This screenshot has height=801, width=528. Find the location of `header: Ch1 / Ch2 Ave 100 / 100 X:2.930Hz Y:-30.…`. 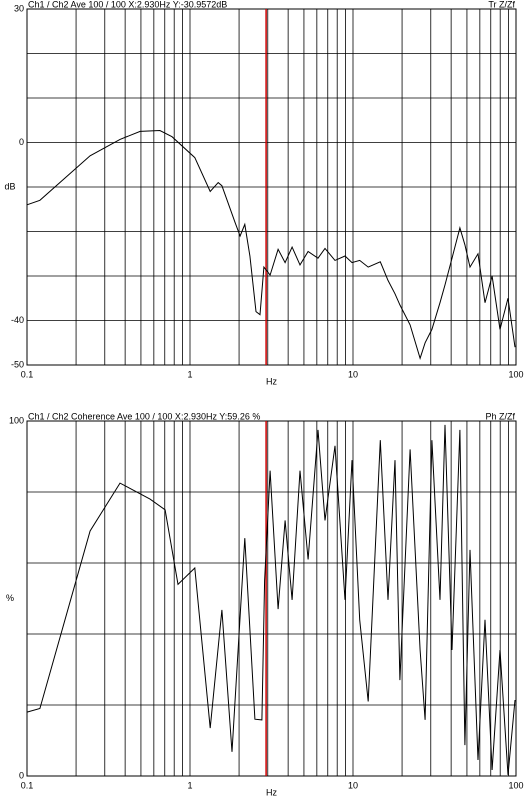

header: Ch1 / Ch2 Ave 100 / 100 X:2.930Hz Y:-30.… is located at coordinates (127, 4).